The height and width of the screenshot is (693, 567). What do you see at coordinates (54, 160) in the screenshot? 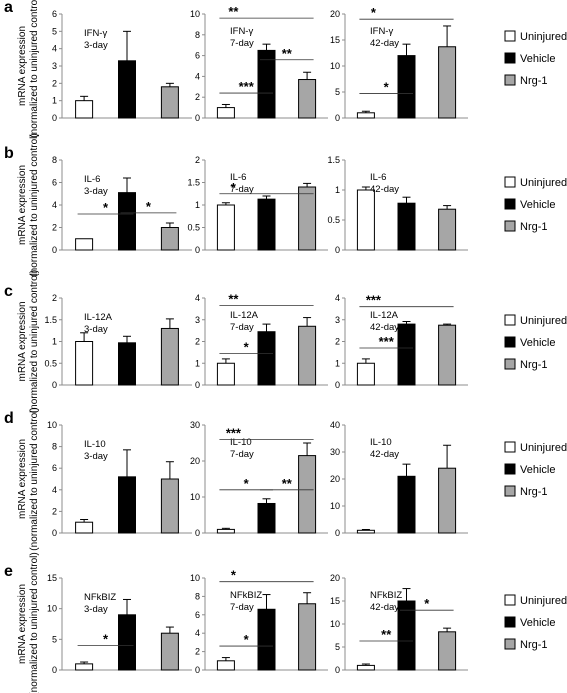
I see `y-tick-label: 8` at bounding box center [54, 160].